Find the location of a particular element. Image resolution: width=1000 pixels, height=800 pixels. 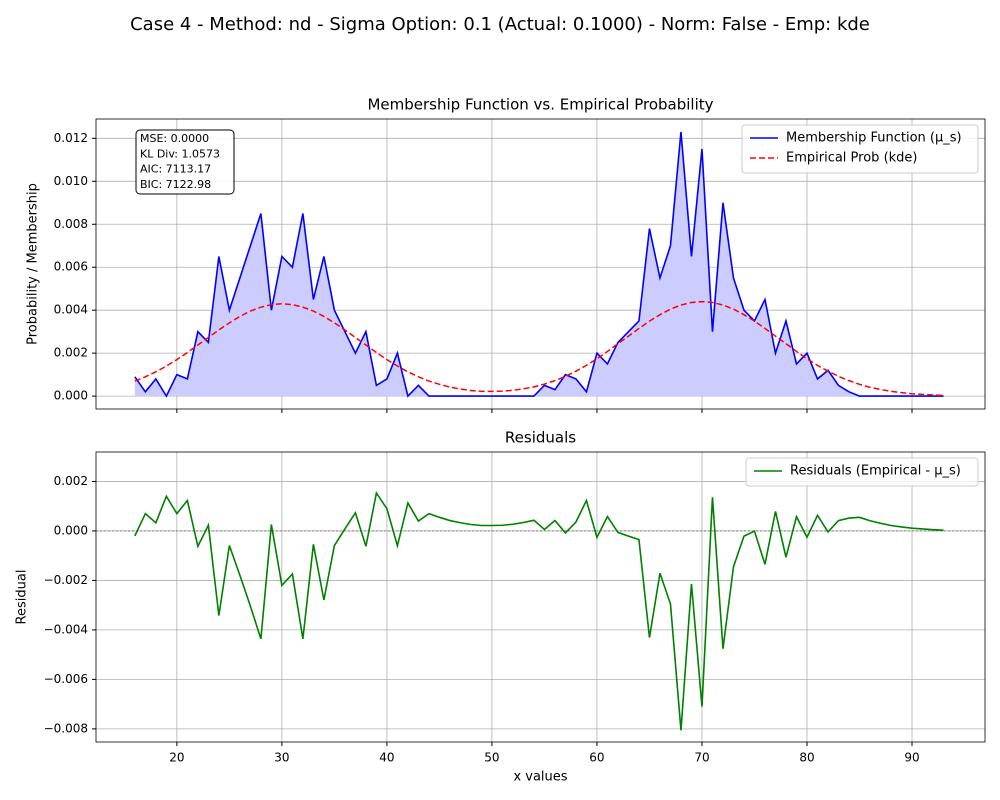

y-tick-label: 0.004 is located at coordinates (71, 310).